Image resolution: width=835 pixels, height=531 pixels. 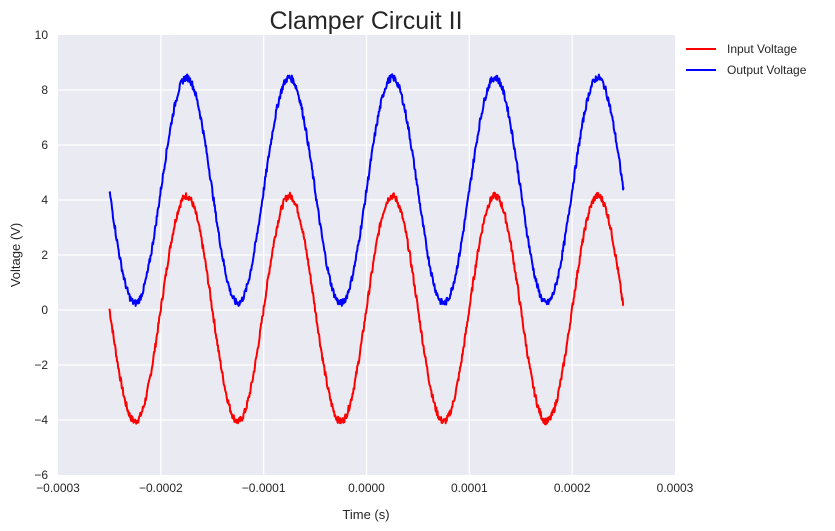 What do you see at coordinates (41, 420) in the screenshot?
I see `y-tick-label: −4` at bounding box center [41, 420].